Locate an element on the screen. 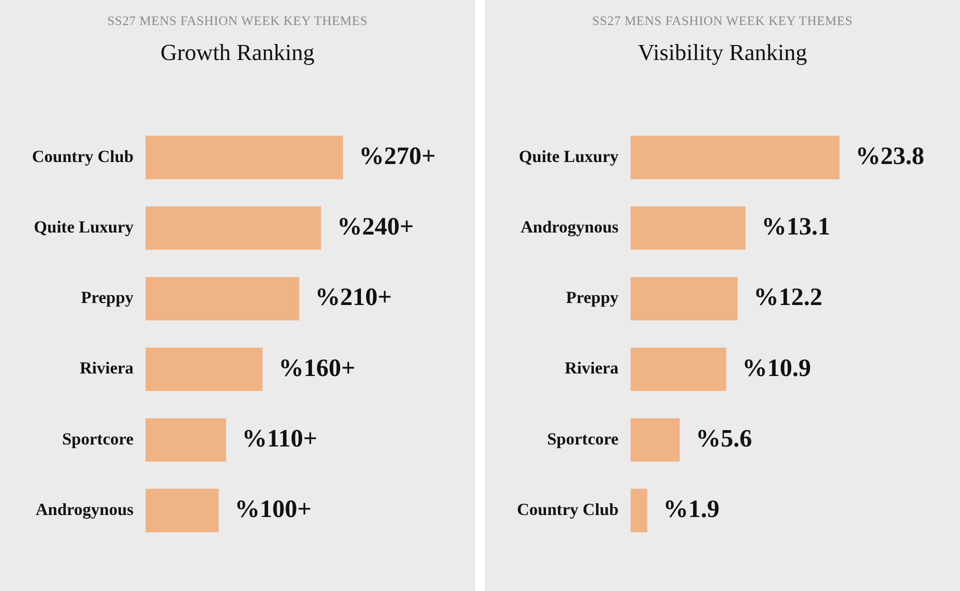 This screenshot has height=591, width=960. data-label: %10.9 is located at coordinates (776, 368).